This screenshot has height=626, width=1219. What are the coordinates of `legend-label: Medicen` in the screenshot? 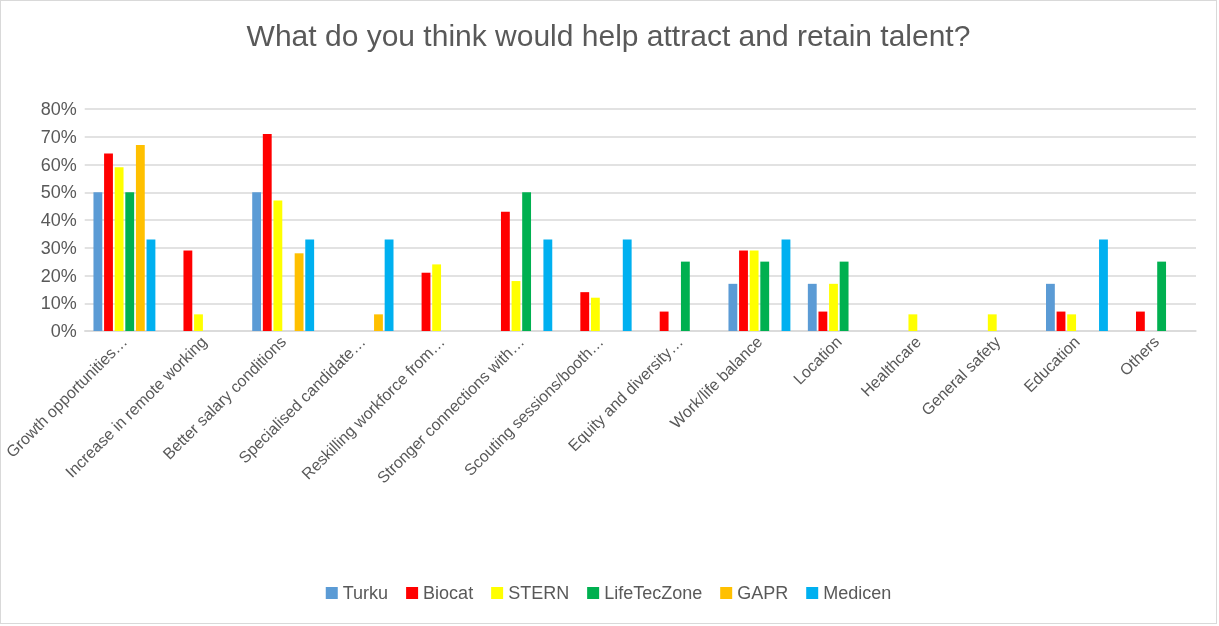 It's located at (857, 593).